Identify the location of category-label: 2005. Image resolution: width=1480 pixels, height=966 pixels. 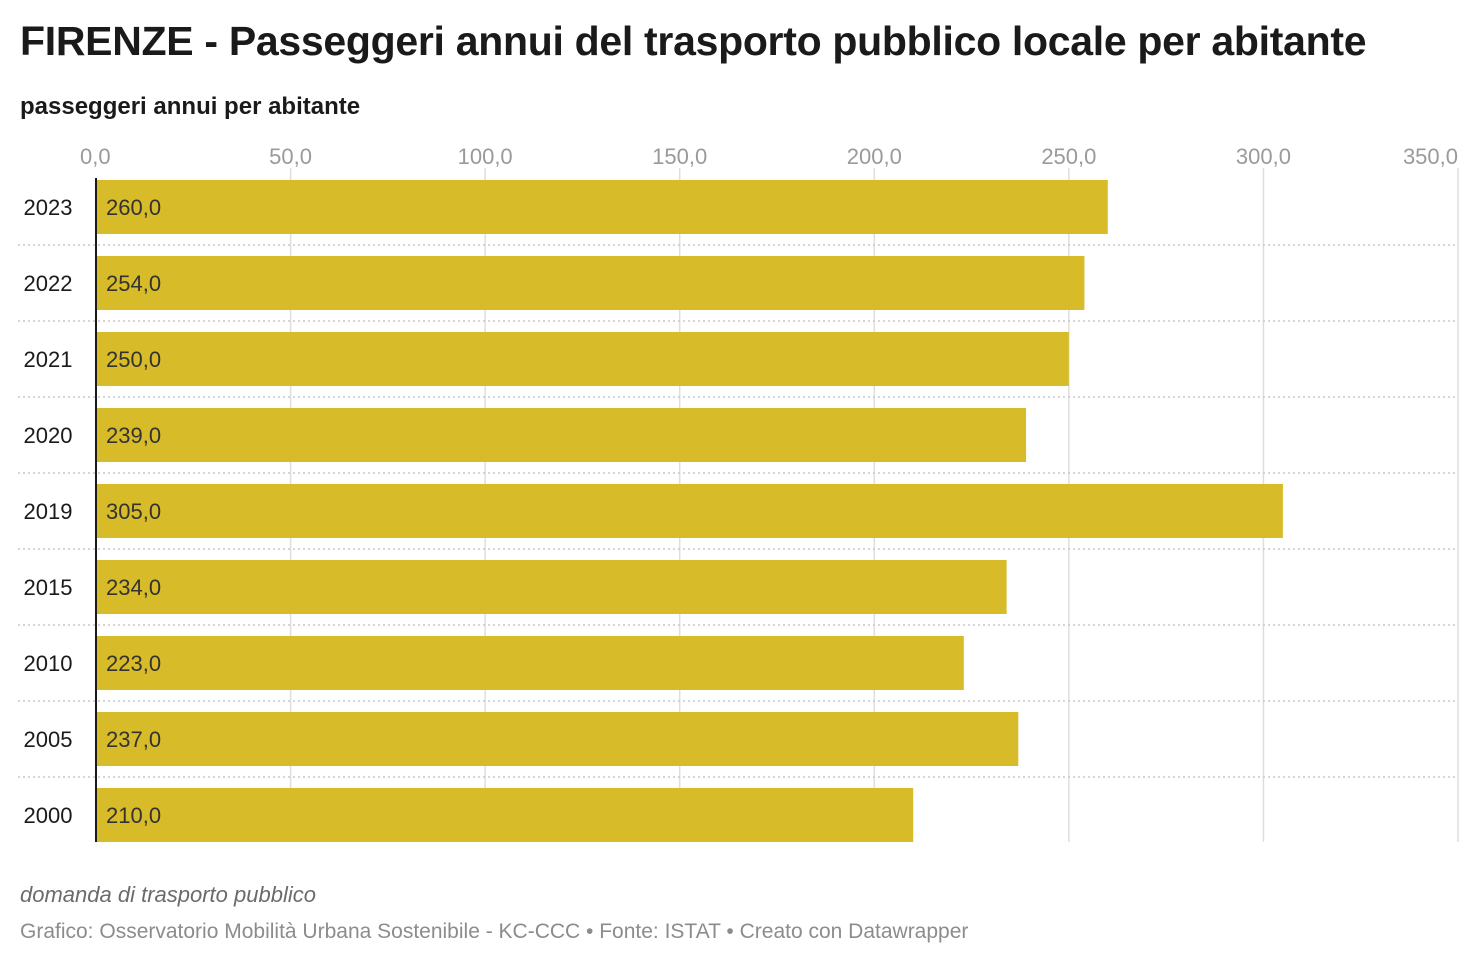
(48, 739).